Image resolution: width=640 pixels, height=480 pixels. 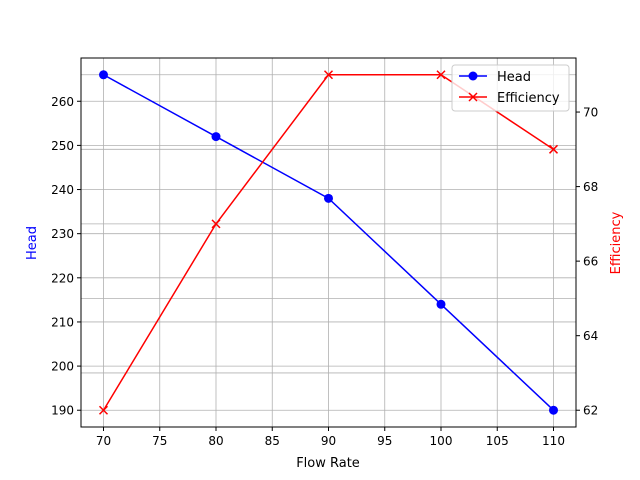 What do you see at coordinates (62, 190) in the screenshot?
I see `left-tick-label: 240` at bounding box center [62, 190].